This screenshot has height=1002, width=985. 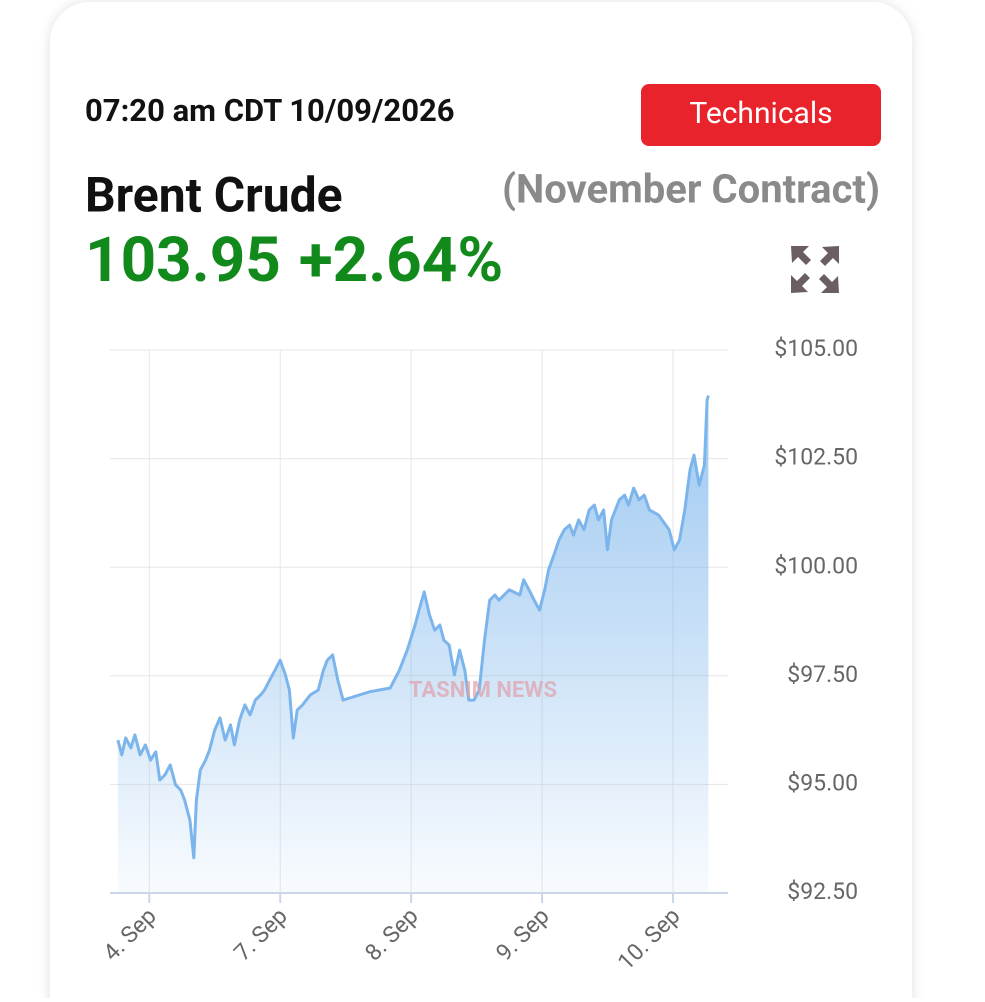 I want to click on expand-icon, so click(x=815, y=269).